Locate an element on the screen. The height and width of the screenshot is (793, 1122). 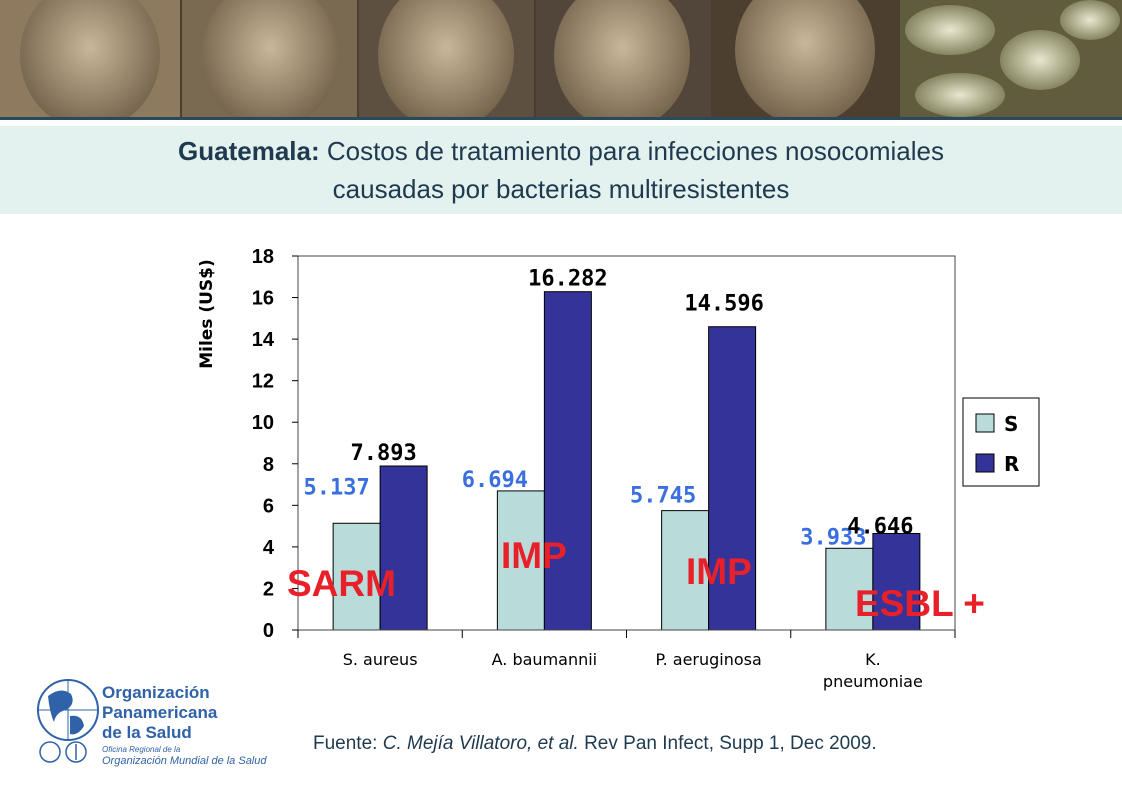
y-tick-label: 6 is located at coordinates (268, 506).